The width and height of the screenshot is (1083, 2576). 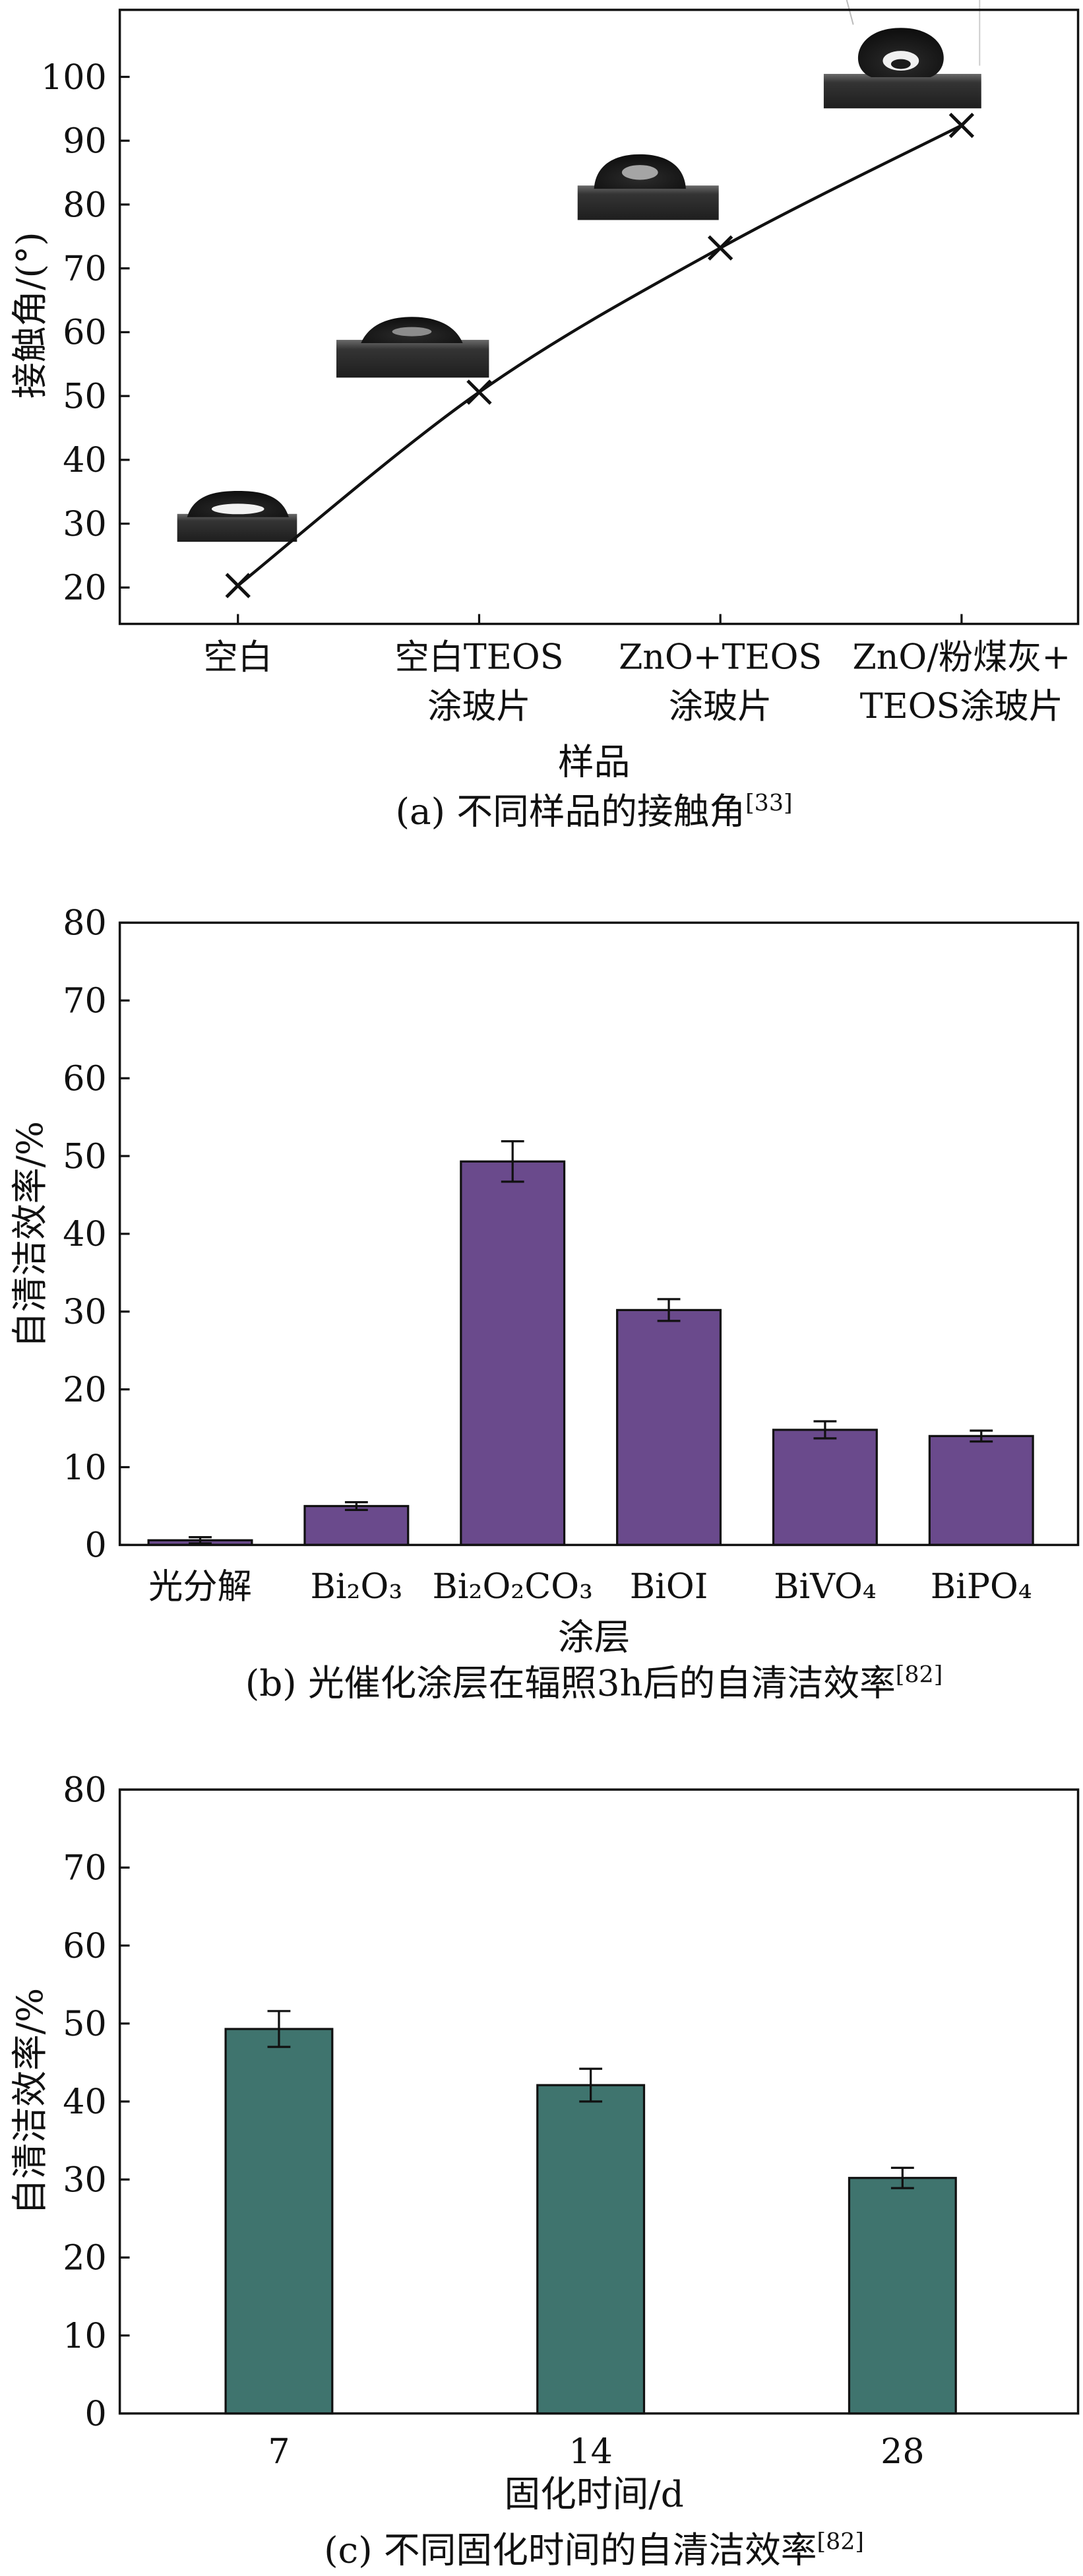 I want to click on x-tick-label: 7, so click(x=279, y=2452).